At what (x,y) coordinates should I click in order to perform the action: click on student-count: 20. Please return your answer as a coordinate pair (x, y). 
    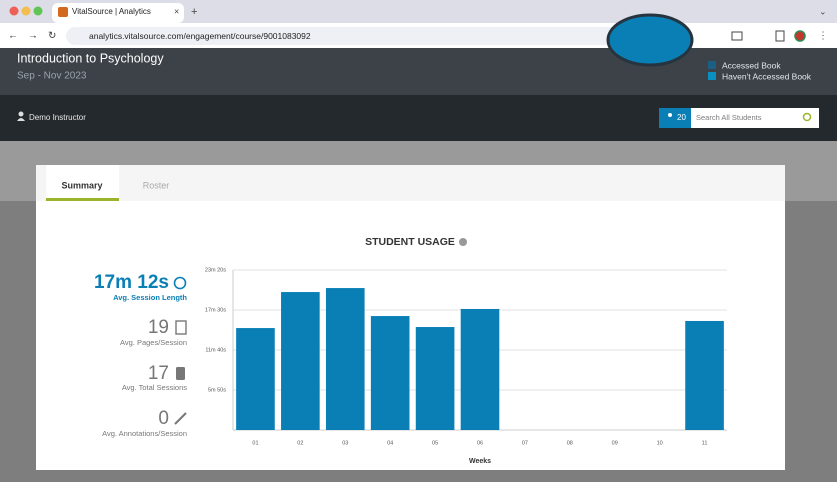
    Looking at the image, I should click on (681, 117).